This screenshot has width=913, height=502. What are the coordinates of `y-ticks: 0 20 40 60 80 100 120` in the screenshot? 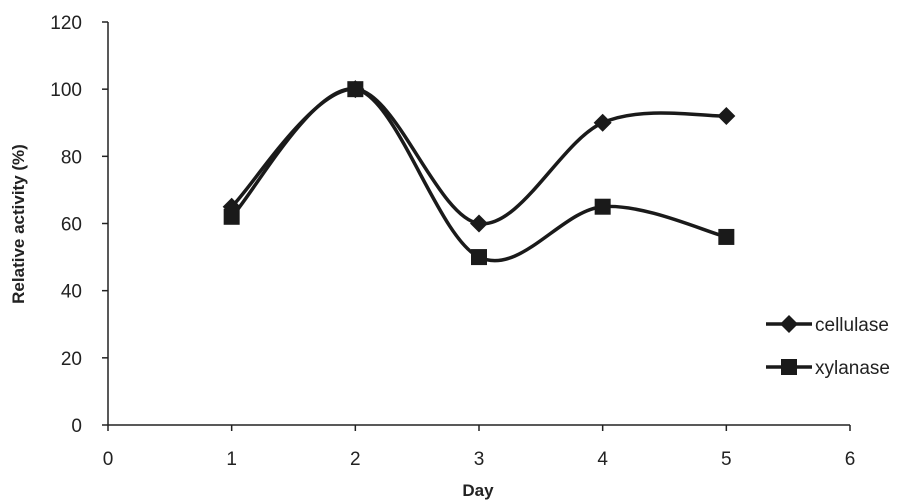 It's located at (79, 225).